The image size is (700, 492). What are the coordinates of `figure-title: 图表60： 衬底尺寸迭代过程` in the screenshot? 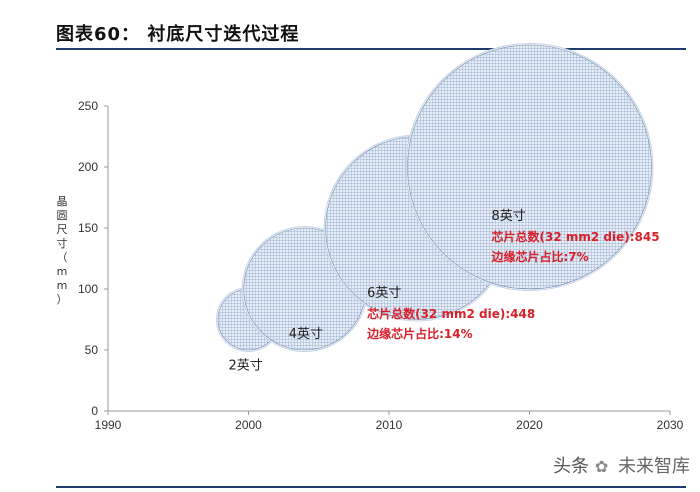 It's located at (178, 34).